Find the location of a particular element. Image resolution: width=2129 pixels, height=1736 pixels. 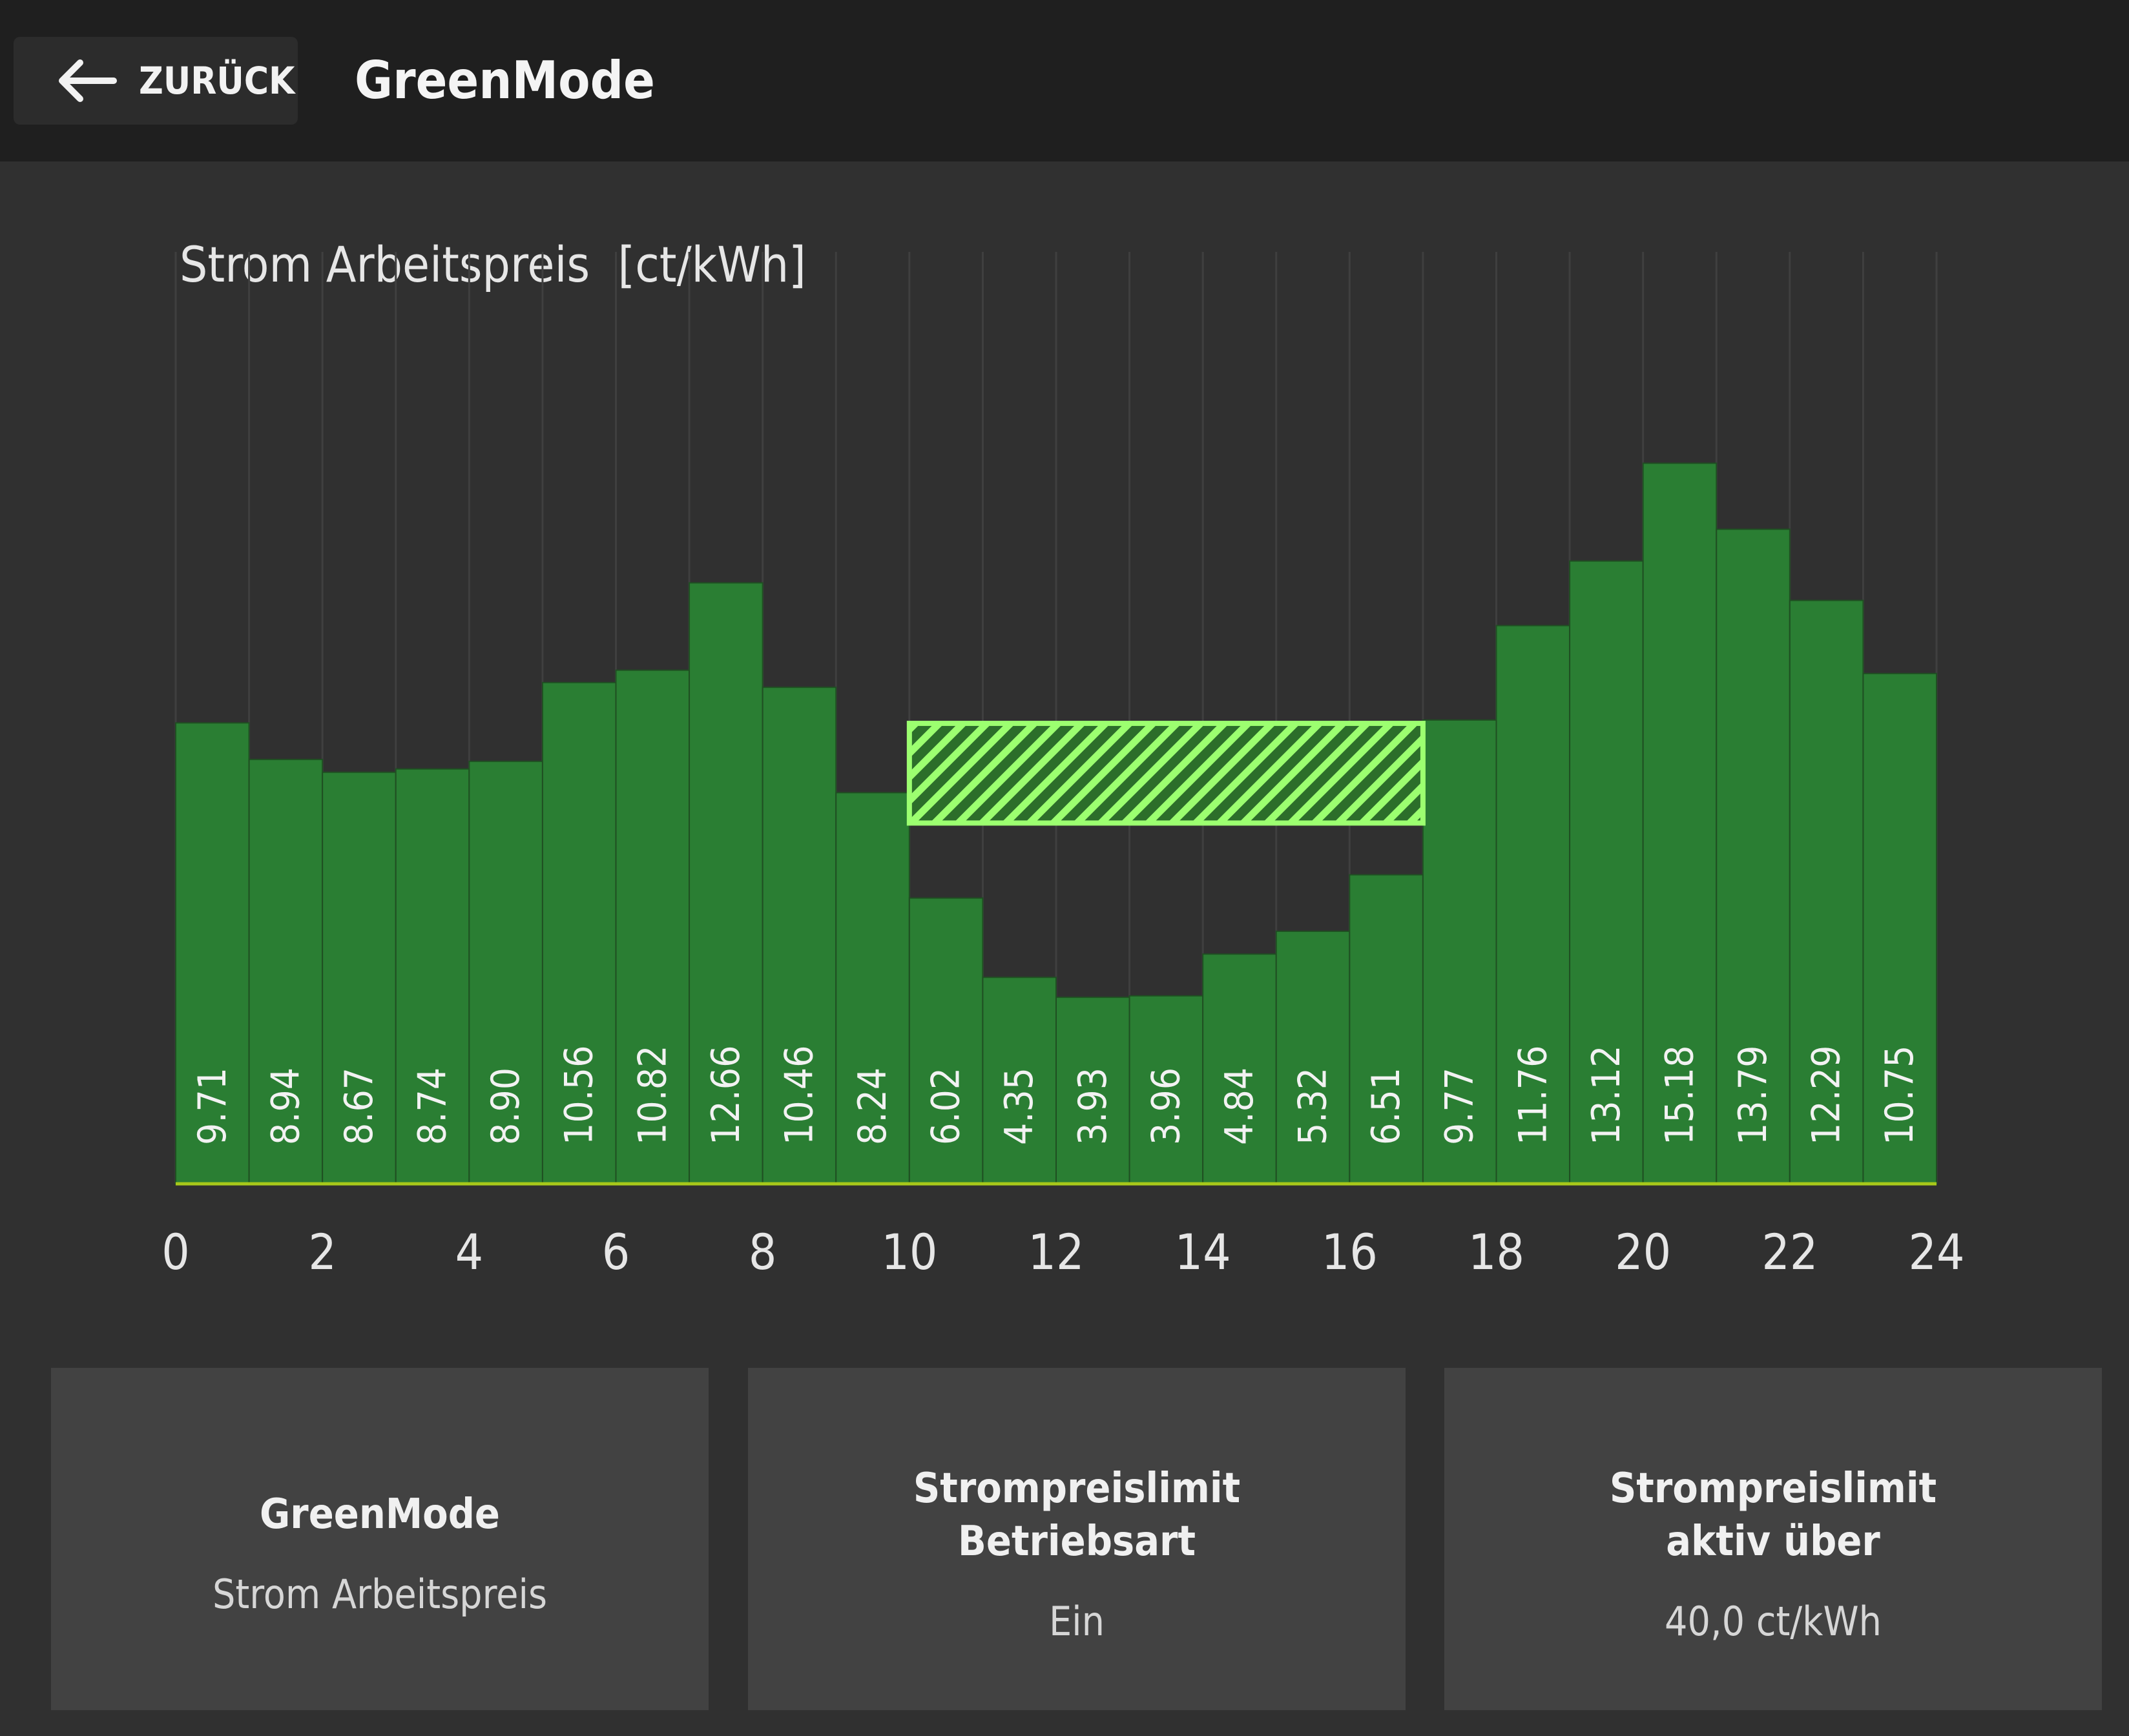

bar-value-label: 12.29 is located at coordinates (1827, 1095).